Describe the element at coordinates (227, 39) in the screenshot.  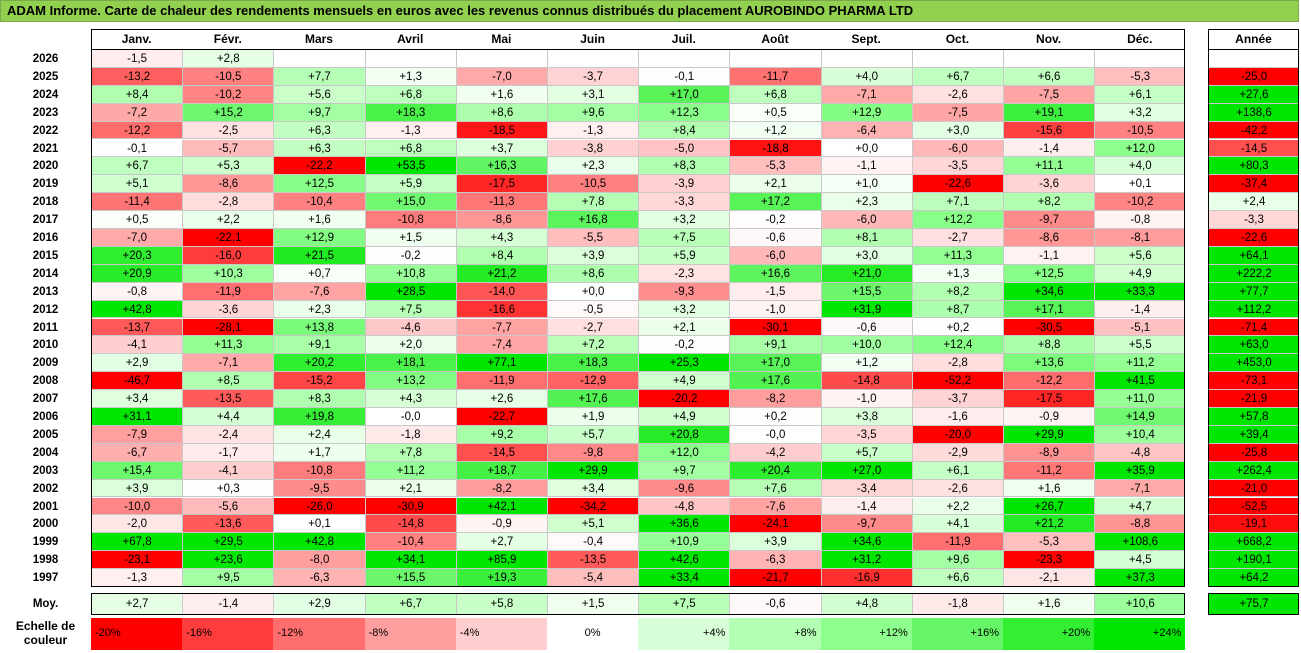
I see `month-header: Févr.` at that location.